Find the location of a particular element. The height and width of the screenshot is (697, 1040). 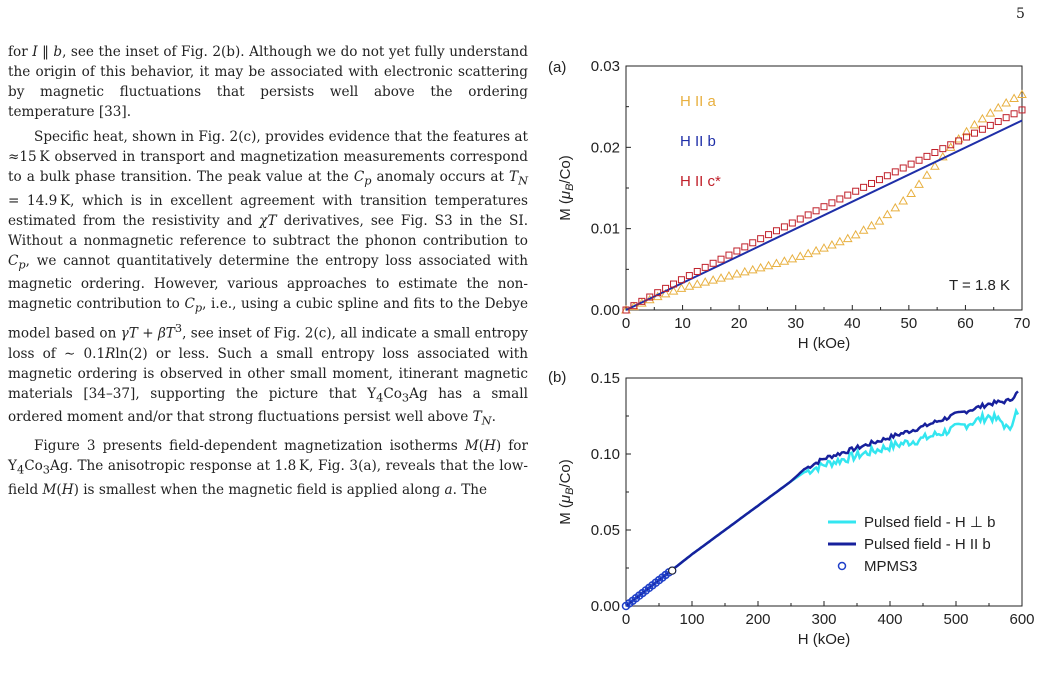

x-tick-label-a: 60 is located at coordinates (965, 323).